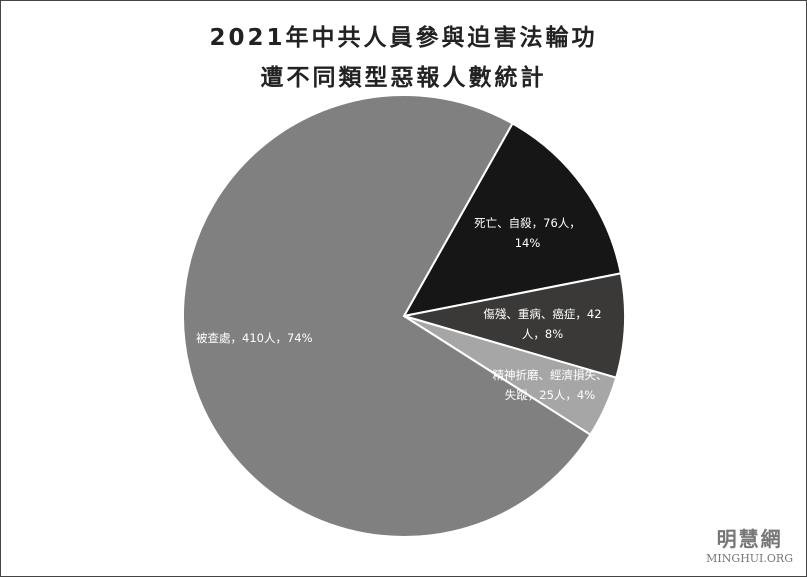 This screenshot has height=577, width=807. Describe the element at coordinates (542, 324) in the screenshot. I see `slice-label-injury: 傷殘、重病、癌症，42 人，8%` at that location.